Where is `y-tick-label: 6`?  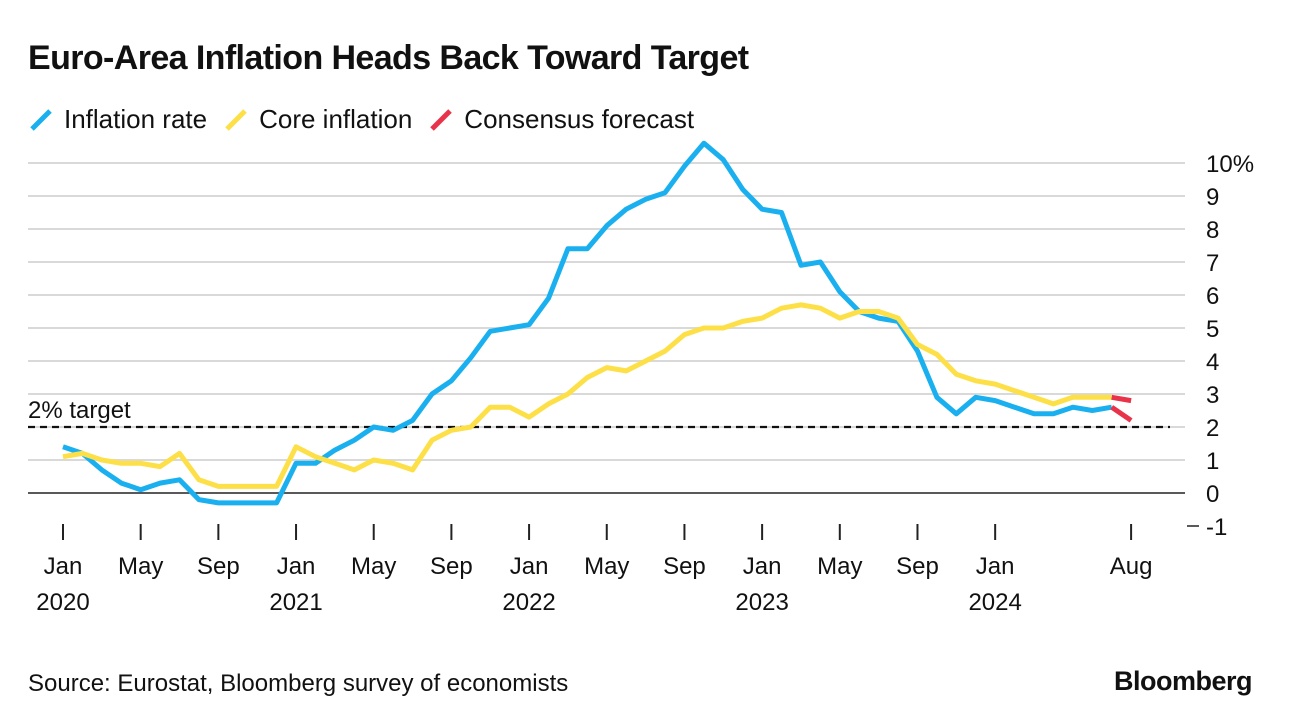
y-tick-label: 6 is located at coordinates (1212, 296).